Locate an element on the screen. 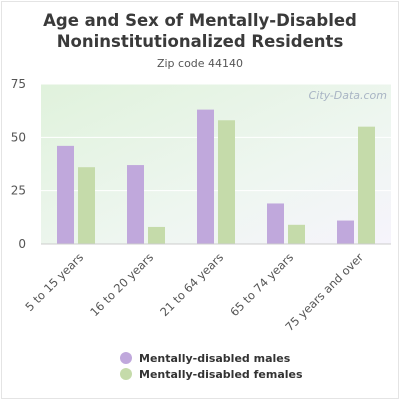 Image resolution: width=400 pixels, height=402 pixels. legend-label-males: Mentally-disabled males is located at coordinates (215, 358).